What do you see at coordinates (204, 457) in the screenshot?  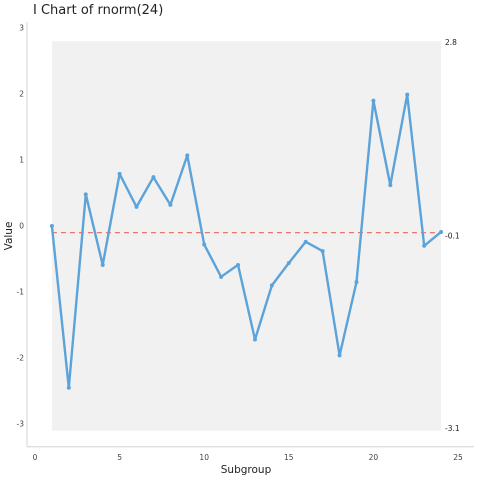 I see `x-tick-label: 10` at bounding box center [204, 457].